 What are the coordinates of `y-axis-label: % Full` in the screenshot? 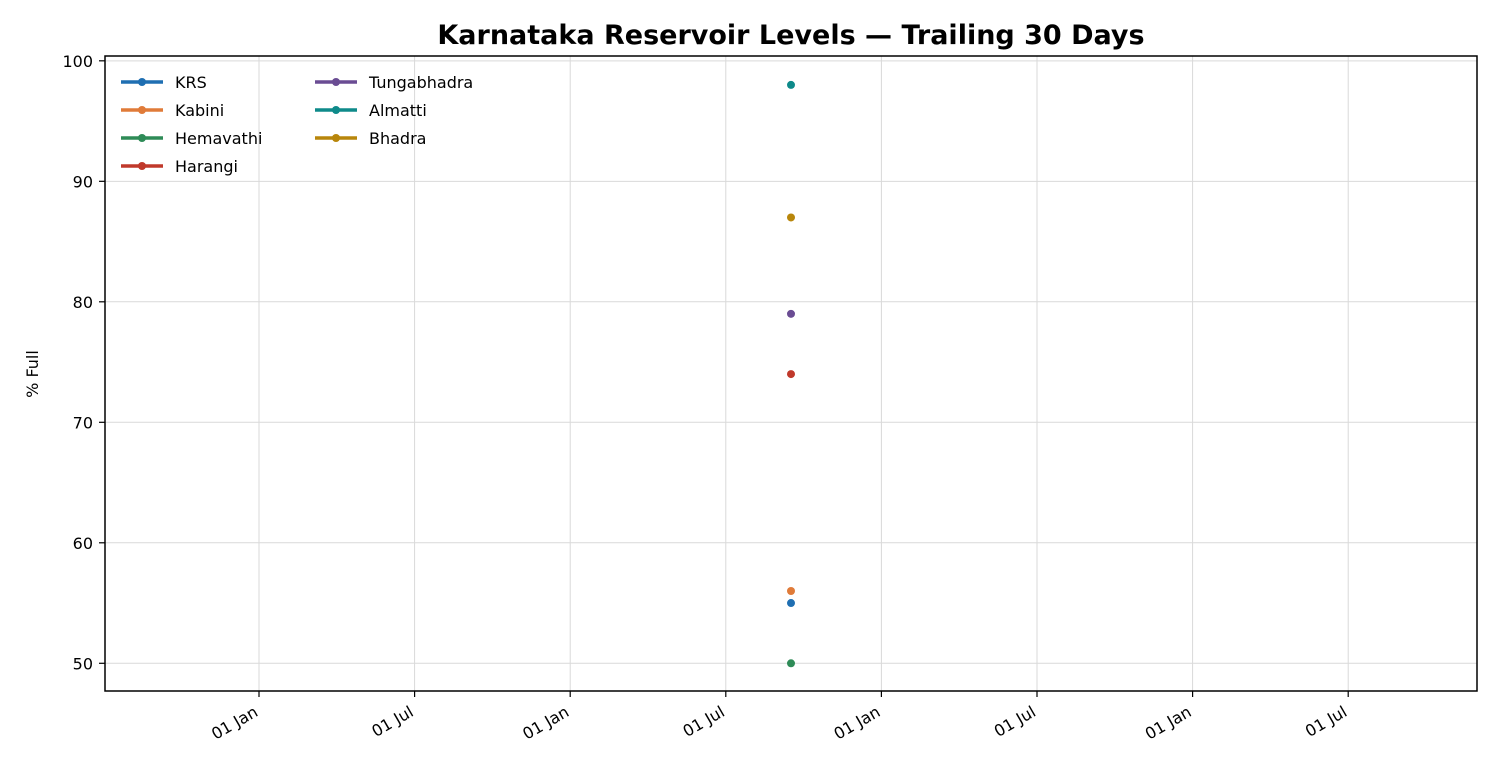 It's located at (32, 374).